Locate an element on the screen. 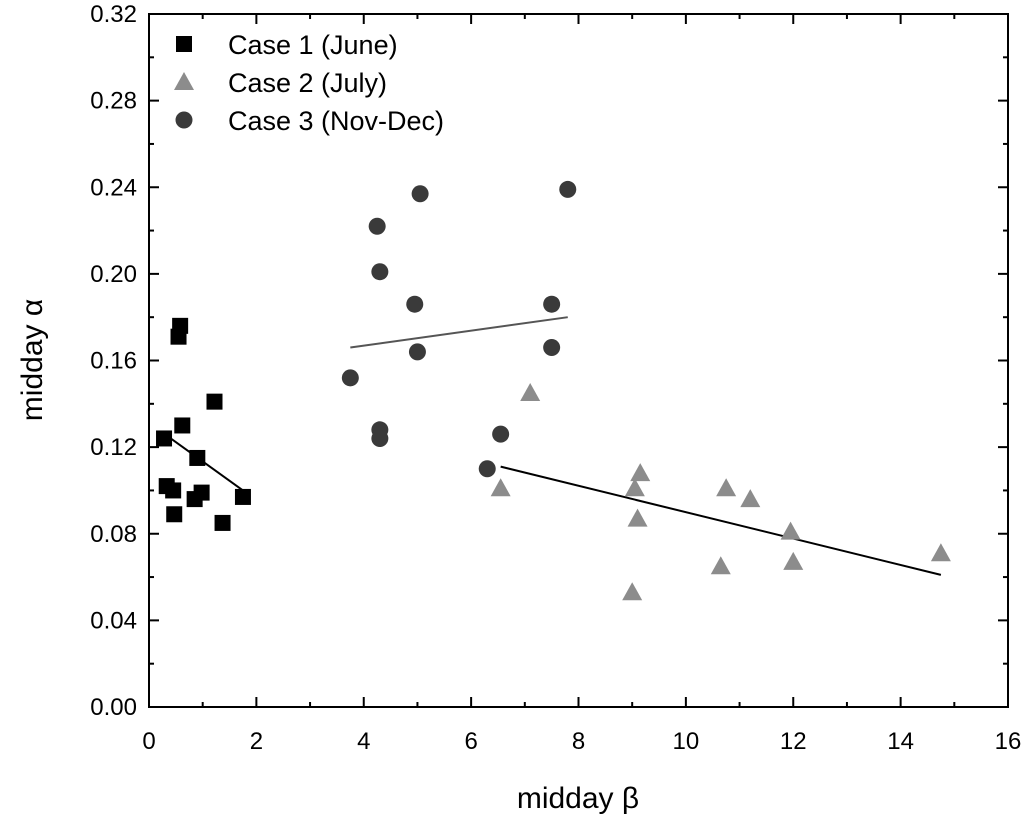  x-axis-label: midday β is located at coordinates (578, 798).